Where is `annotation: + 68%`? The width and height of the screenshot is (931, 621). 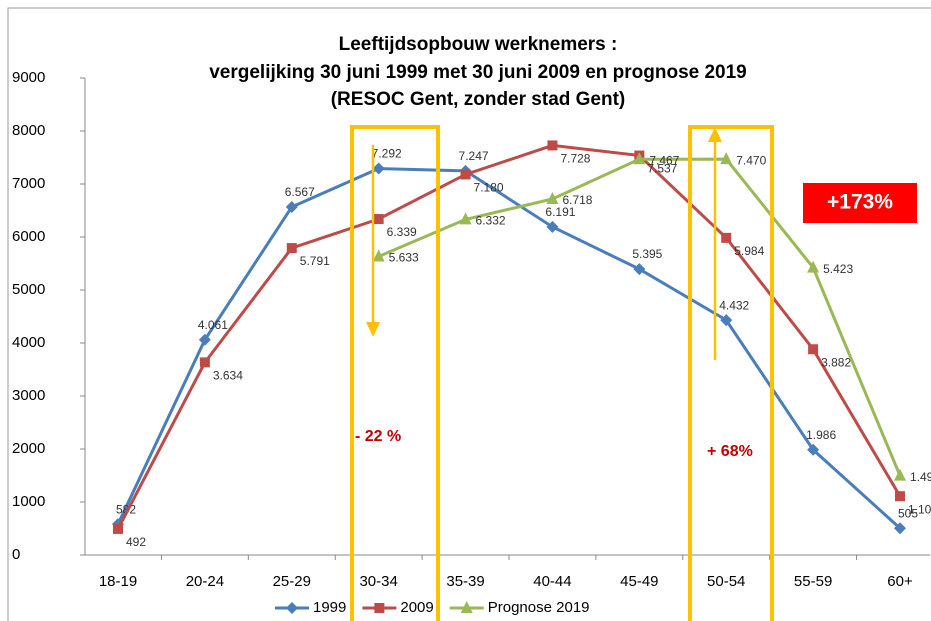
annotation: + 68% is located at coordinates (730, 451).